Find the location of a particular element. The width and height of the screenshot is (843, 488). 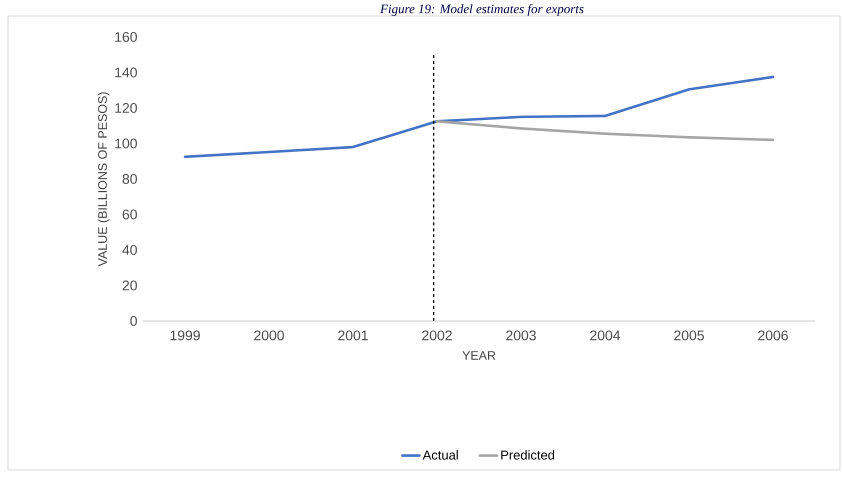

x-tick-label: 2000 is located at coordinates (269, 335).